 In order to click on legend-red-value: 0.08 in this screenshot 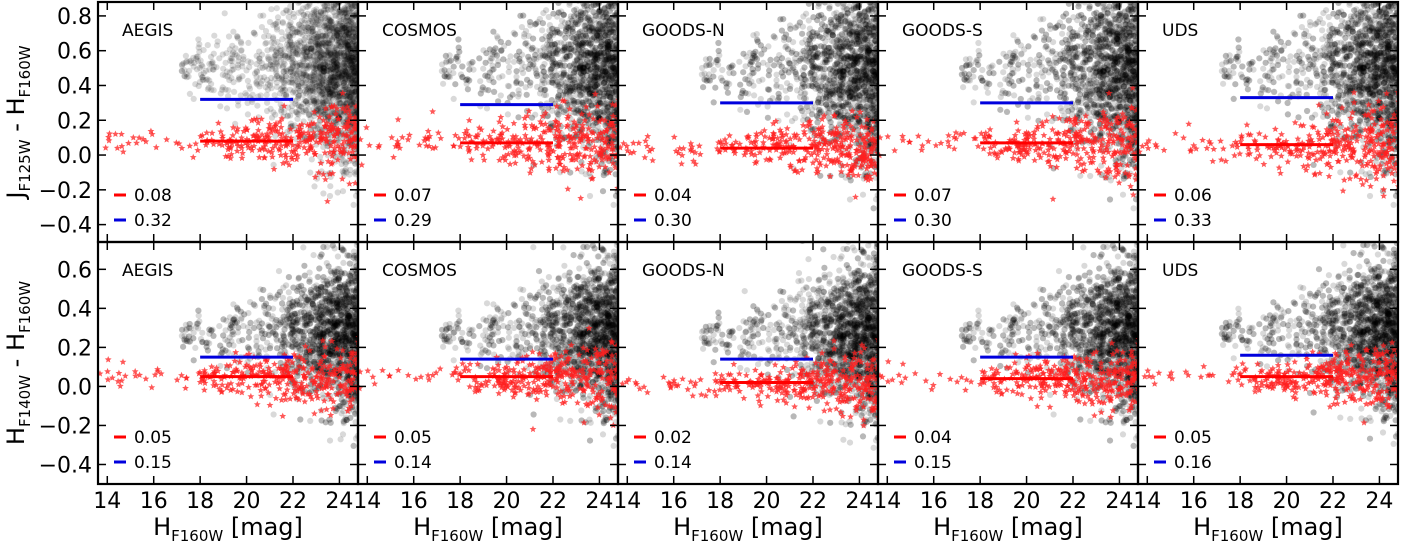, I will do `click(153, 196)`.